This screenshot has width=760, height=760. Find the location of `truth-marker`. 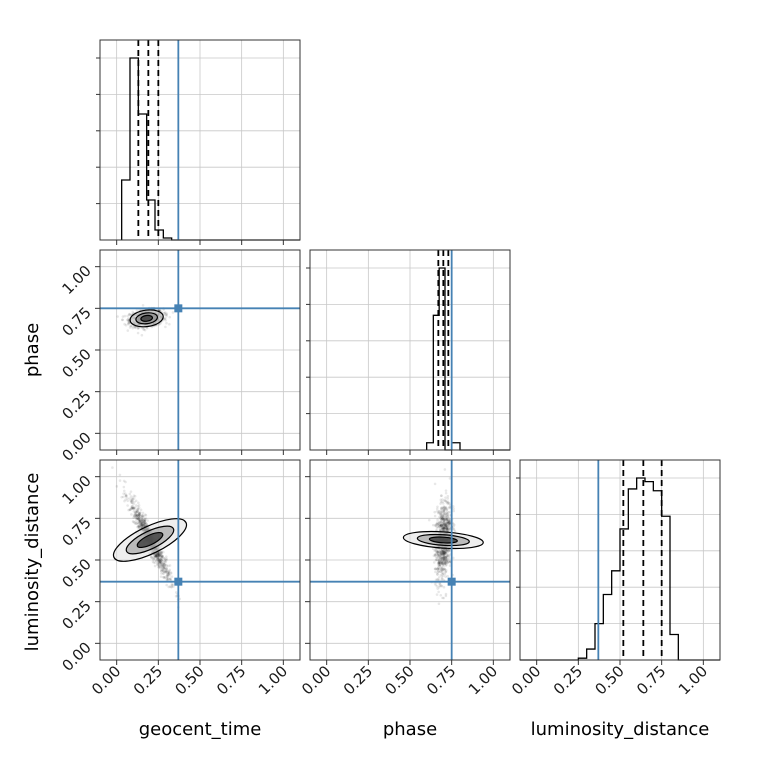

truth-marker is located at coordinates (451, 581).